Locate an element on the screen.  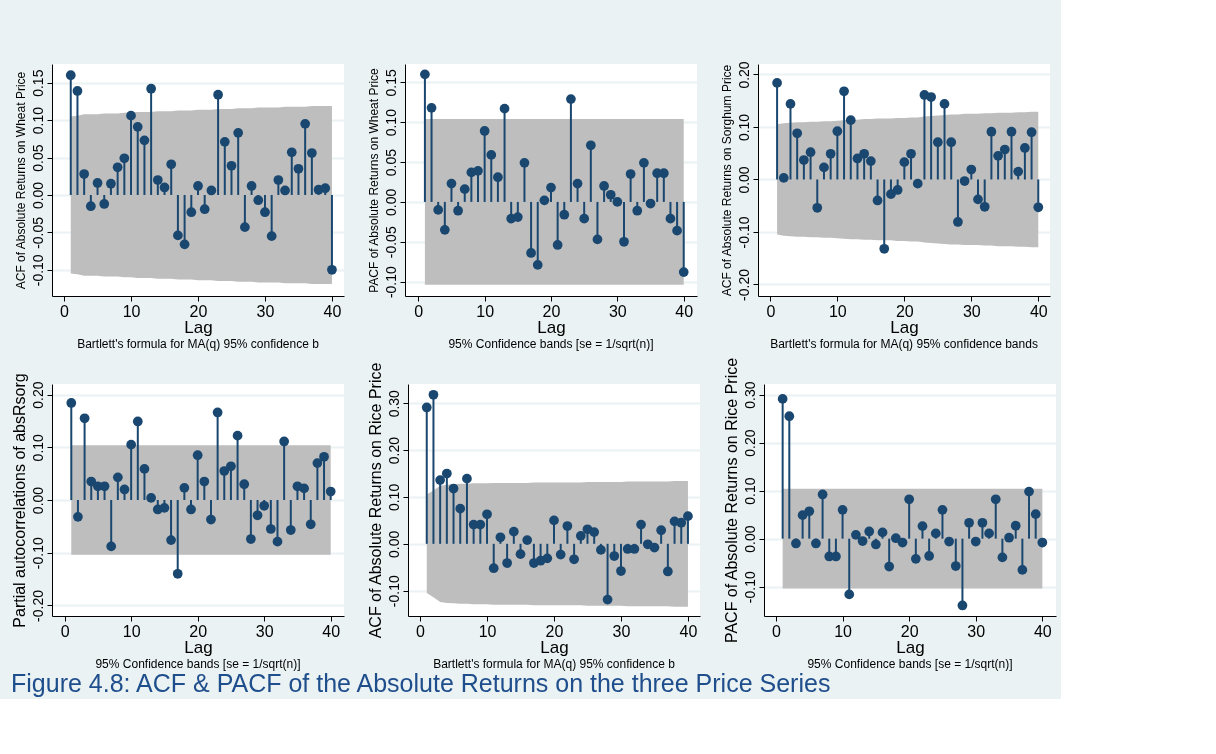
text: Bartlett's formula for MA(q) 95% confidence bands is located at coordinates (904, 344).